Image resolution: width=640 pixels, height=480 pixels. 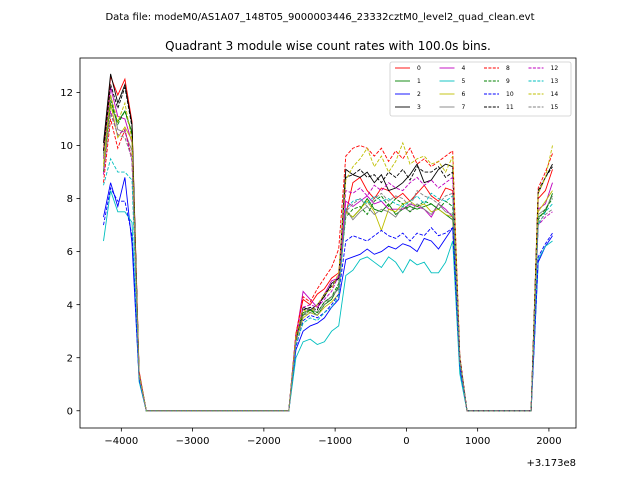 What do you see at coordinates (193, 441) in the screenshot?
I see `x-tick-label: −3000` at bounding box center [193, 441].